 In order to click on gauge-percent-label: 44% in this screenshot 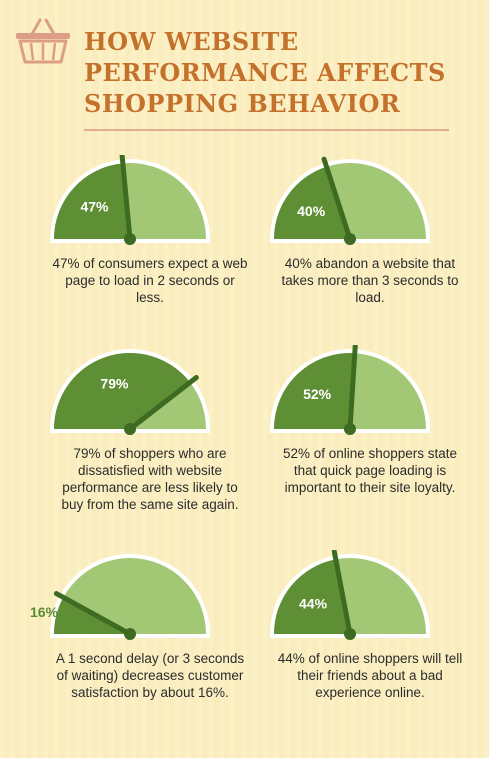, I will do `click(313, 603)`.